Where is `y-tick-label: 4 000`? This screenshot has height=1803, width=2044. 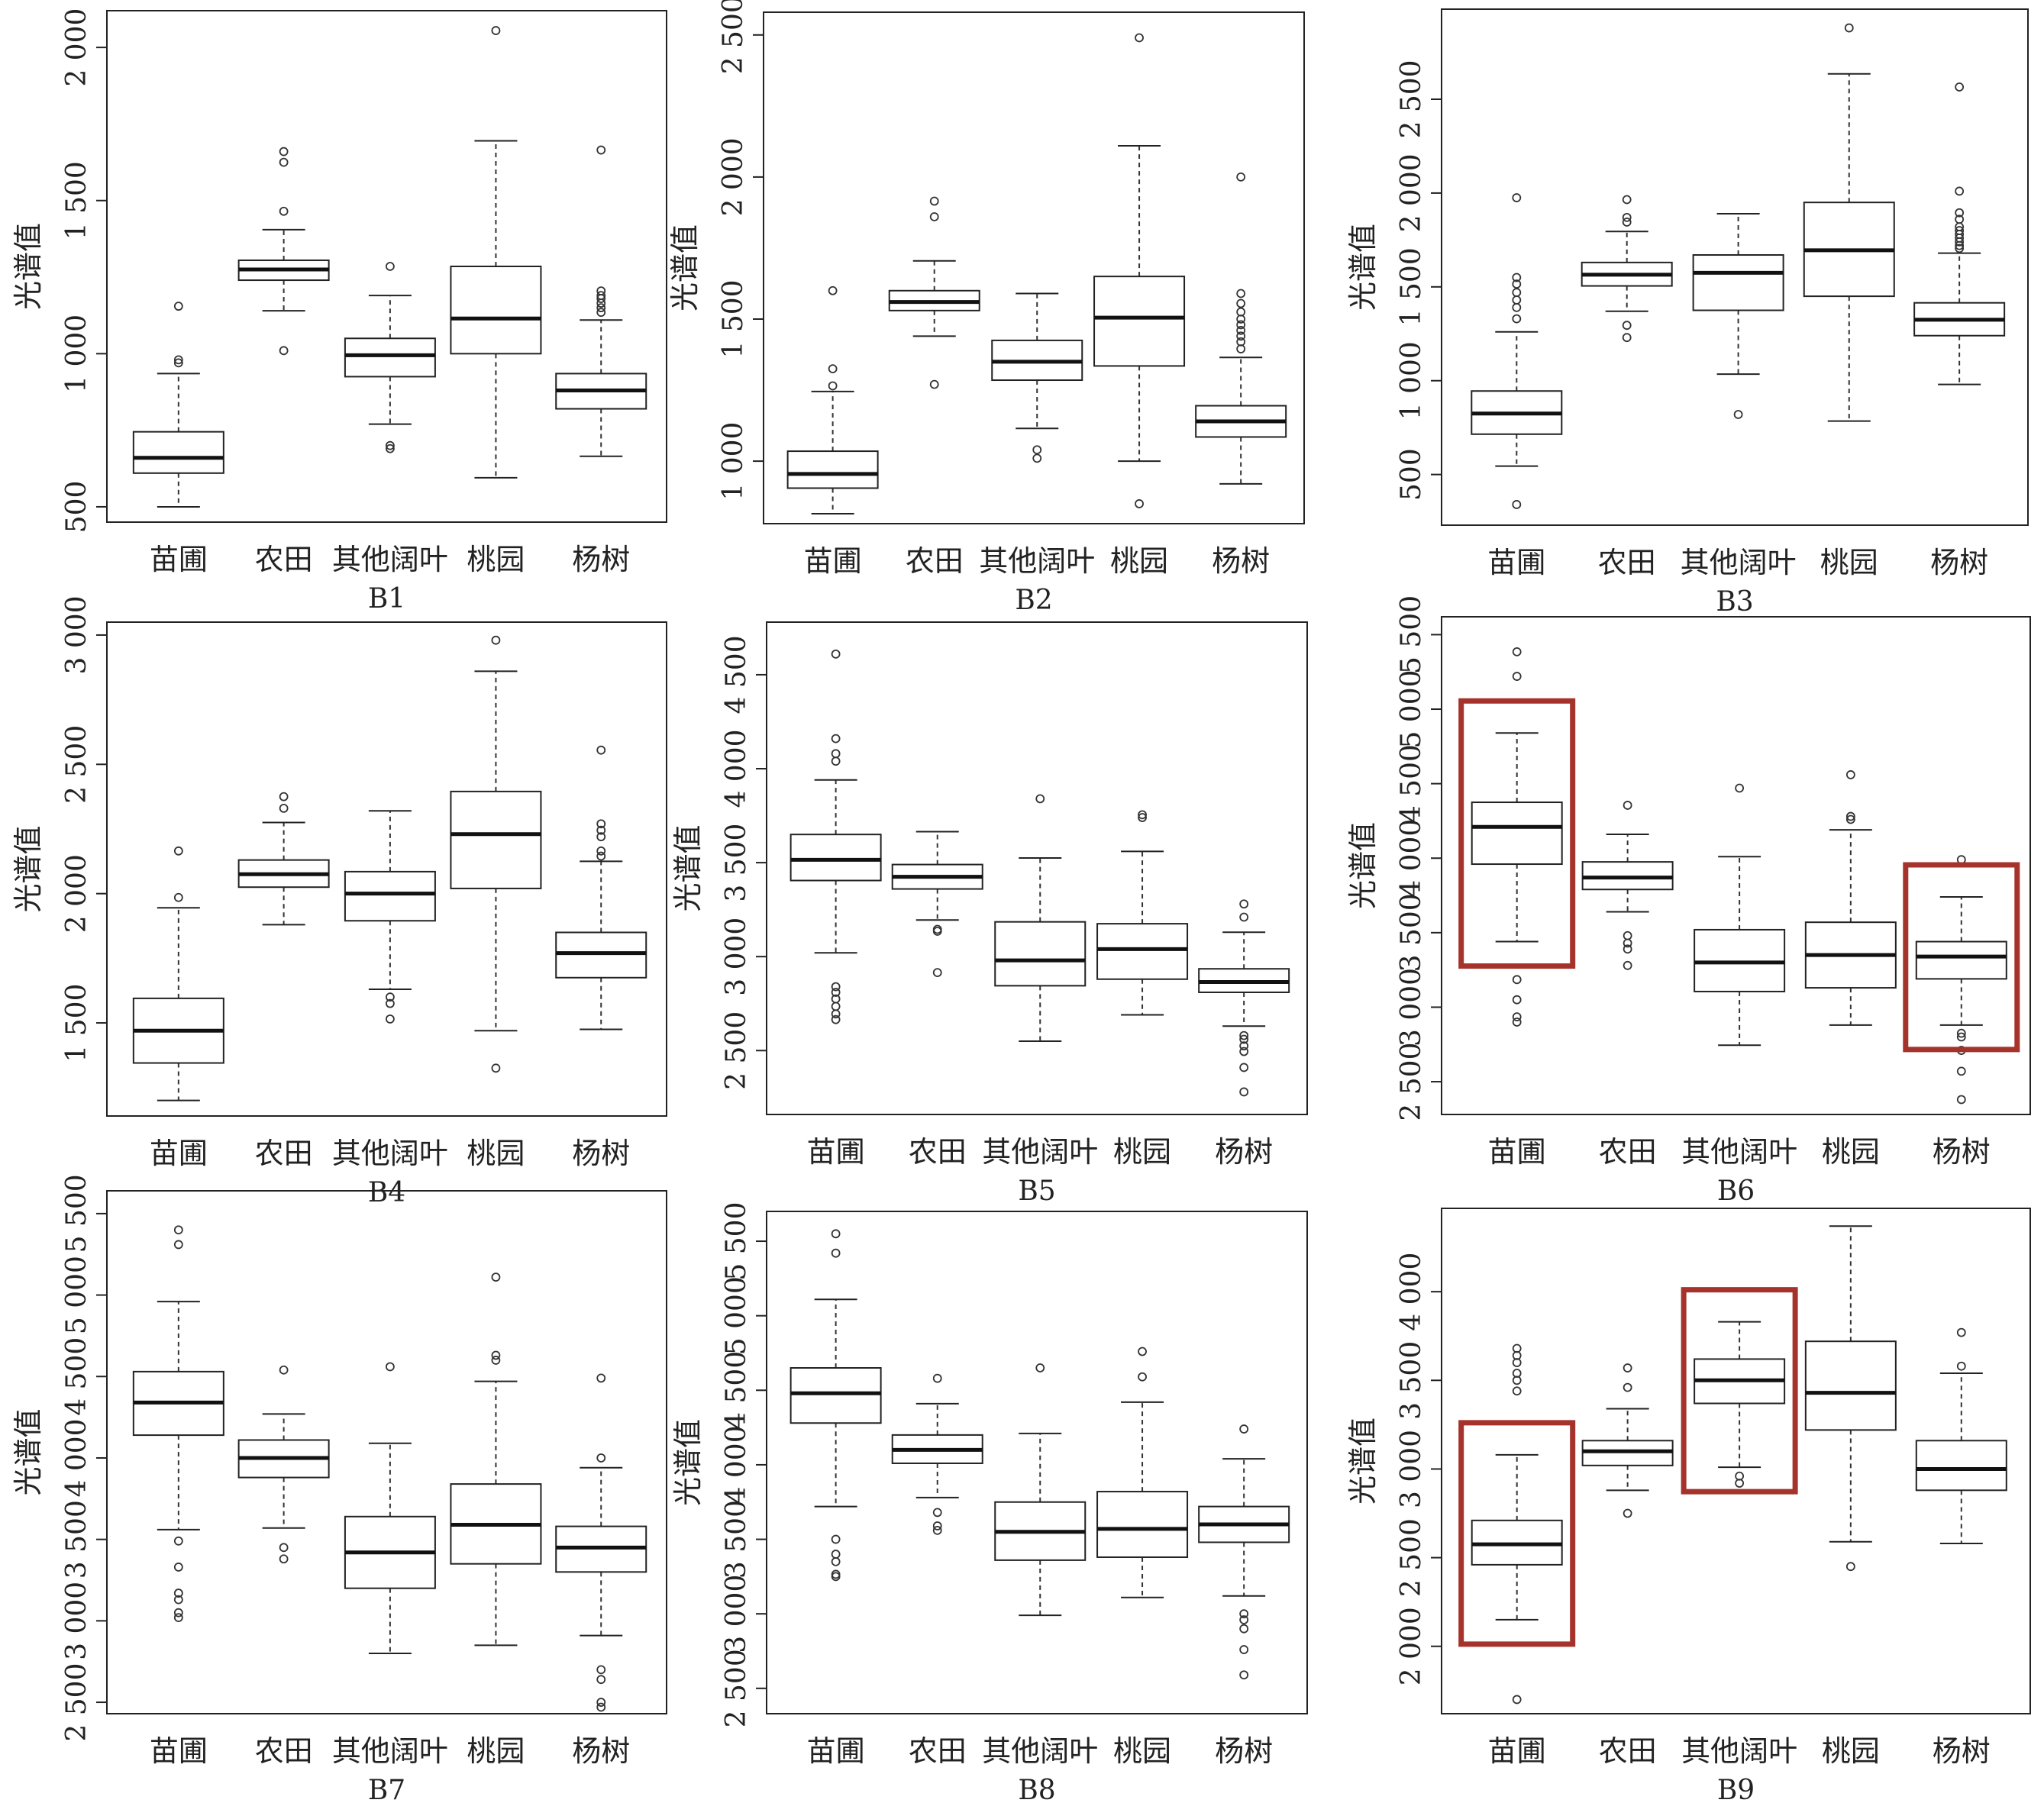 y-tick-label: 4 000 is located at coordinates (77, 1457).